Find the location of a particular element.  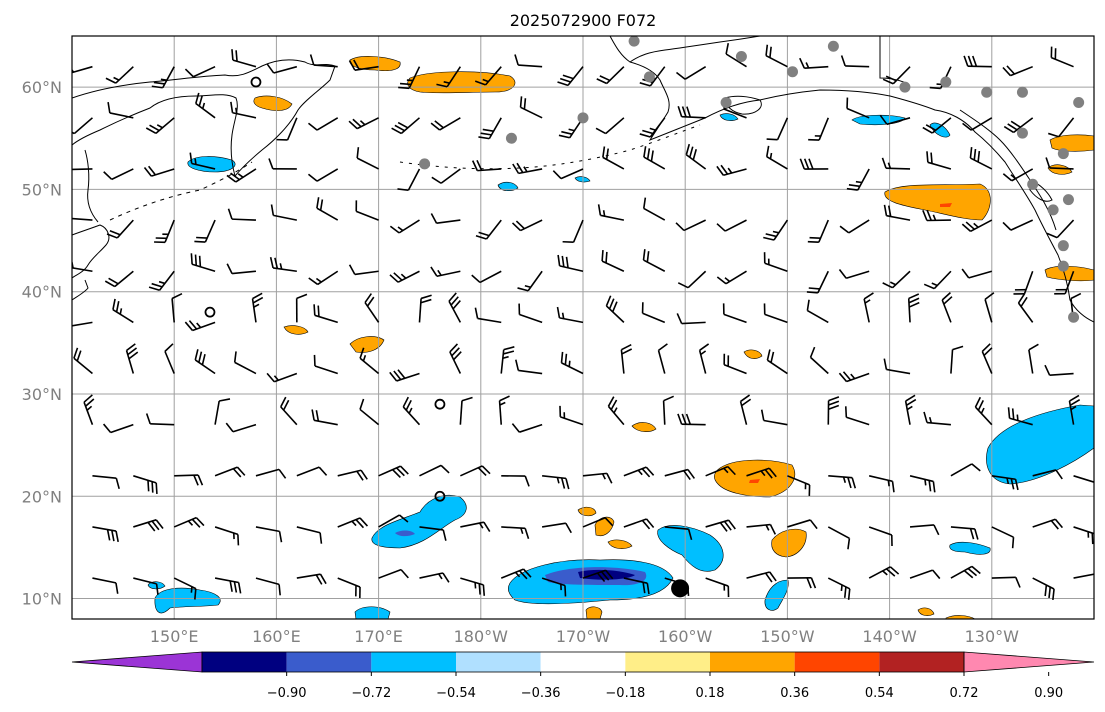

lat-tick-label: 50°N is located at coordinates (42, 189).